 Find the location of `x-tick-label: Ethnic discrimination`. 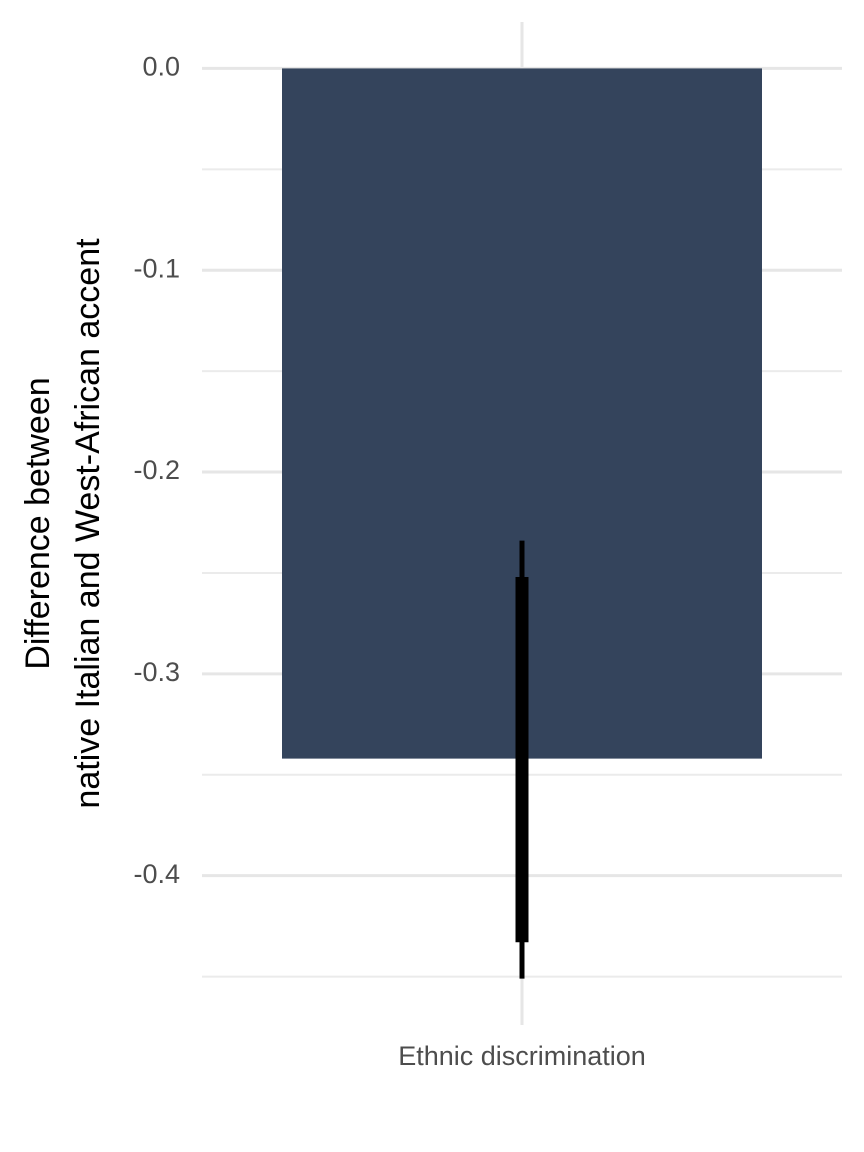

x-tick-label: Ethnic discrimination is located at coordinates (522, 1056).